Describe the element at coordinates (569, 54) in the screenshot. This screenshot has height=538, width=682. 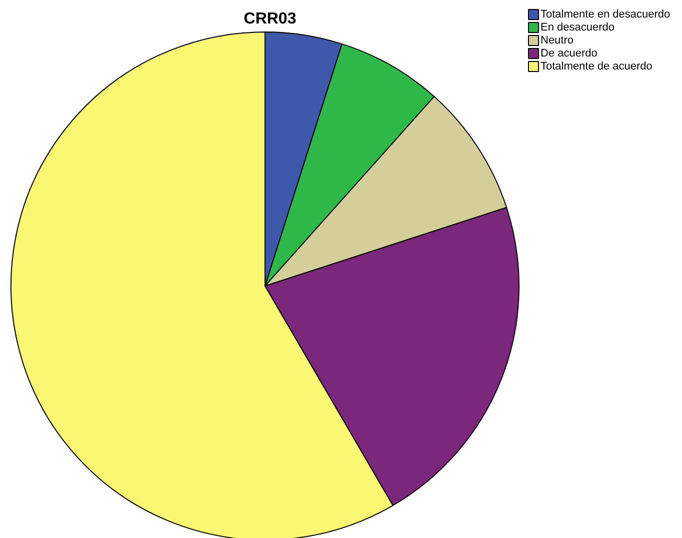
I see `legend-label: De acuerdo` at that location.